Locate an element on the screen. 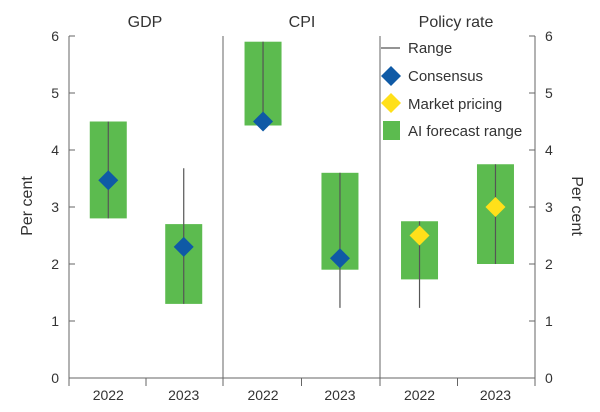  legend-label-market-pricing: Market pricing is located at coordinates (455, 104).